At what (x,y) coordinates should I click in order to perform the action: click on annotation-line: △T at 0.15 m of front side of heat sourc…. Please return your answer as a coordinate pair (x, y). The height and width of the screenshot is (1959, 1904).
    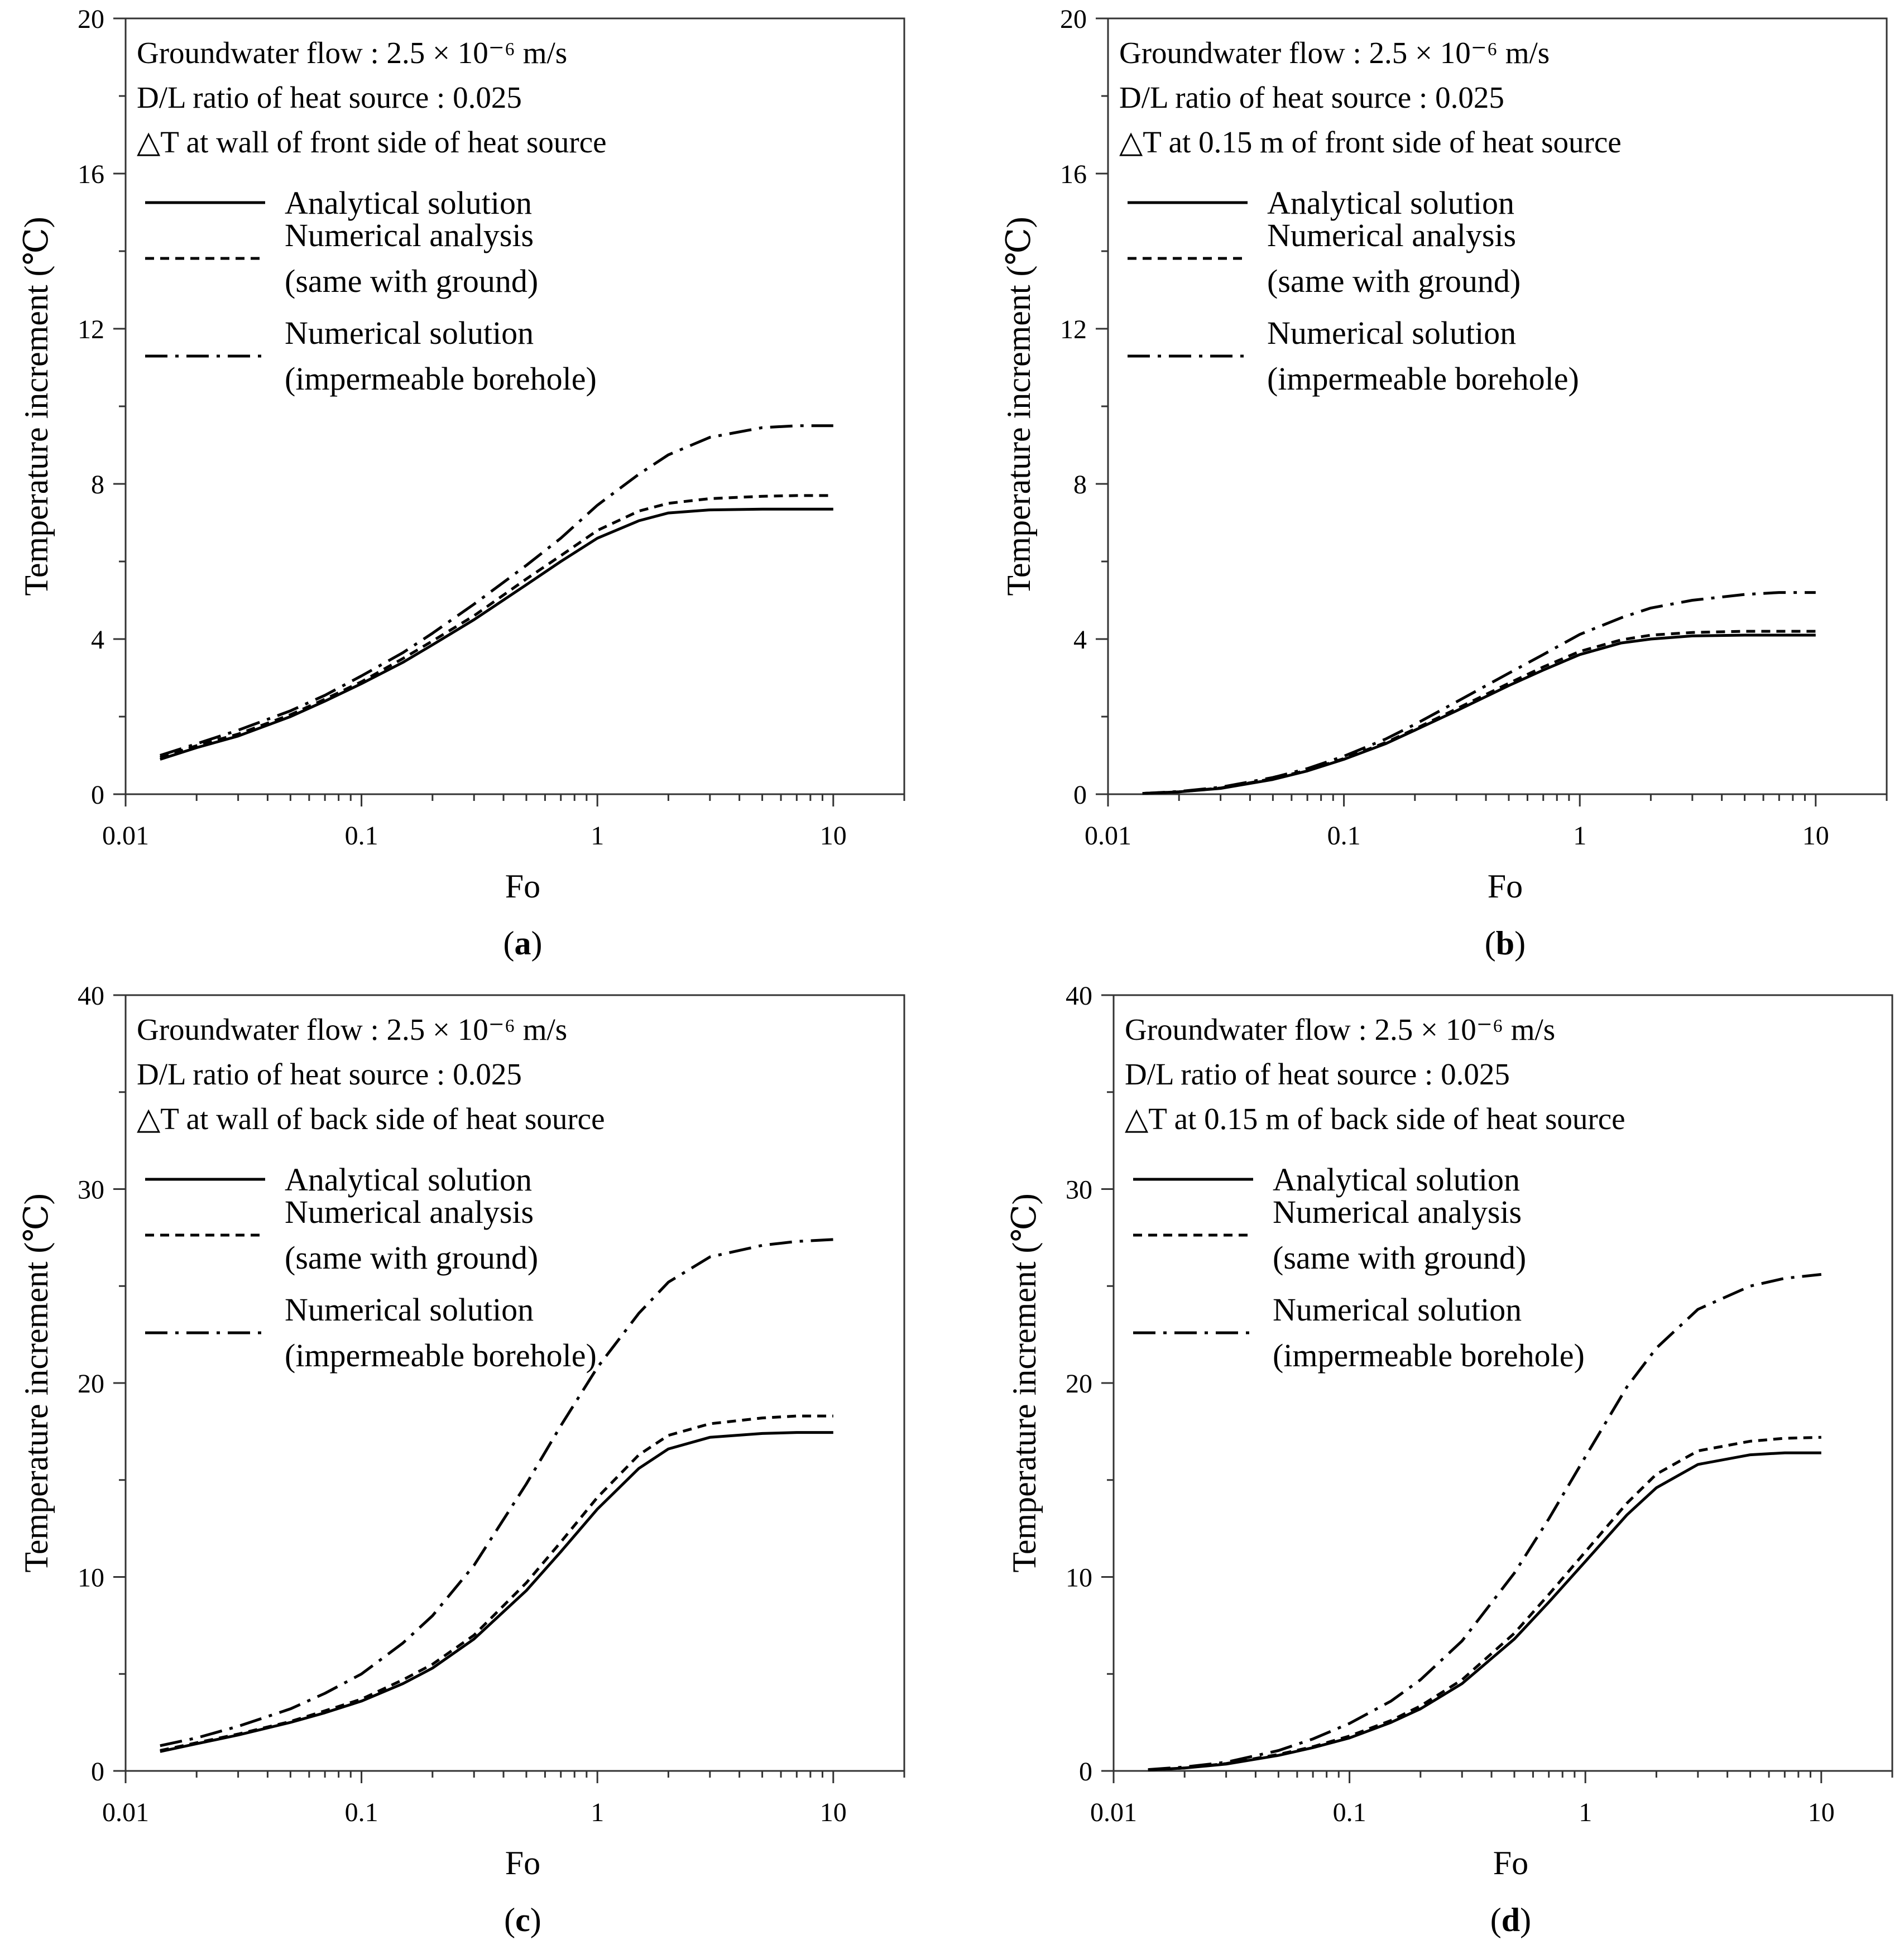
    Looking at the image, I should click on (1370, 142).